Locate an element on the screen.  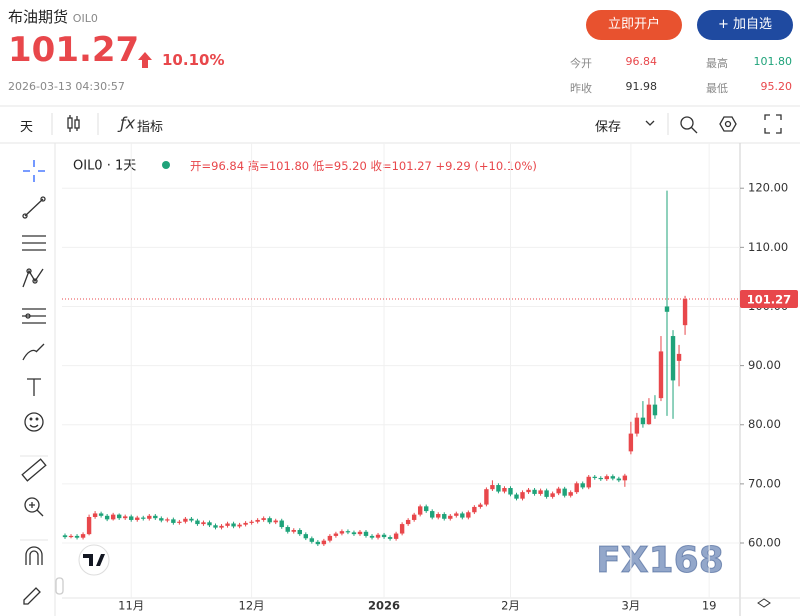
last-price-tag is located at coordinates (769, 298).